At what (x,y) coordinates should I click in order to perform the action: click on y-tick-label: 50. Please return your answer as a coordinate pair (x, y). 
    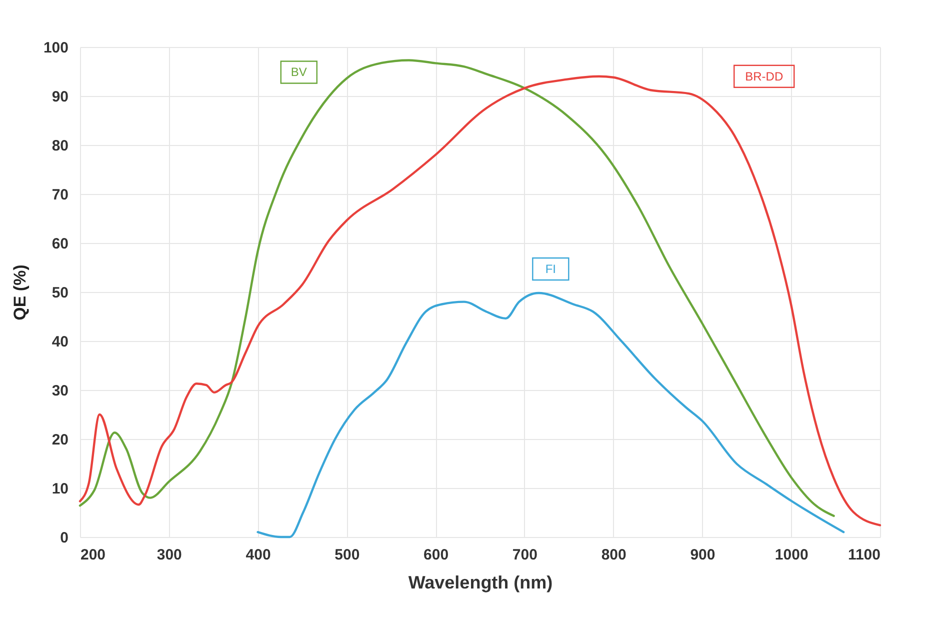
    Looking at the image, I should click on (60, 293).